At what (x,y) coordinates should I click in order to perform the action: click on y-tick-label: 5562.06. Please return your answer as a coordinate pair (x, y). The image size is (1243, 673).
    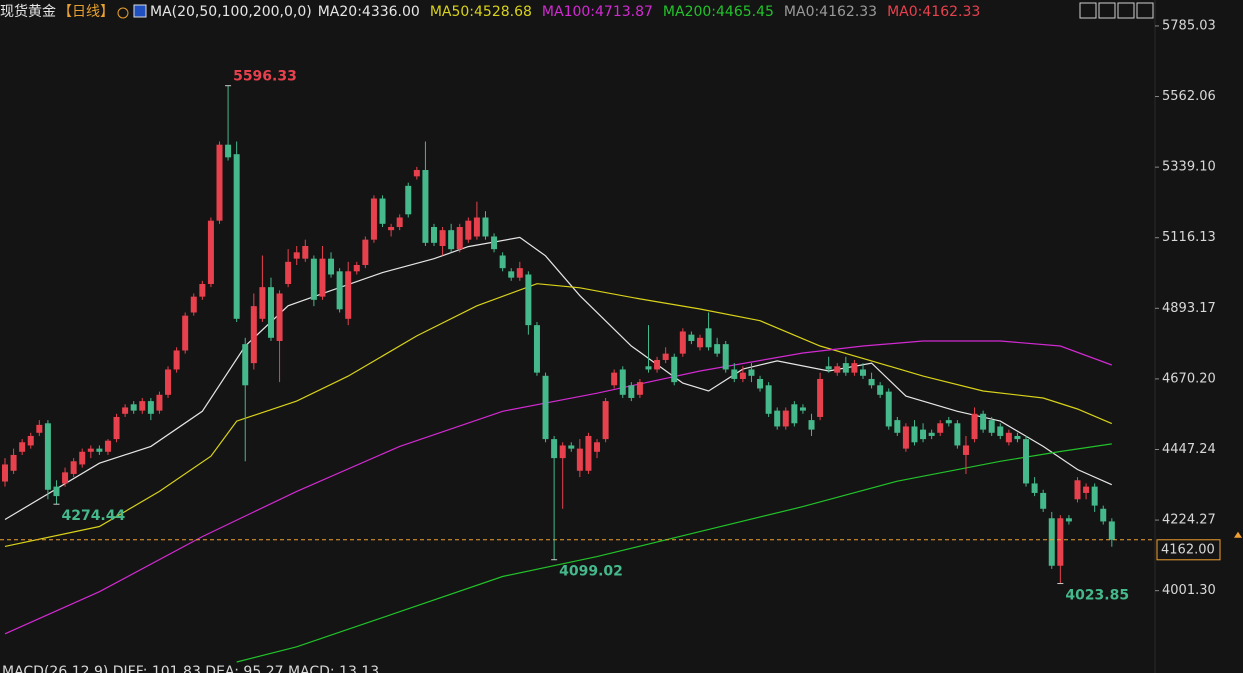
    Looking at the image, I should click on (1189, 96).